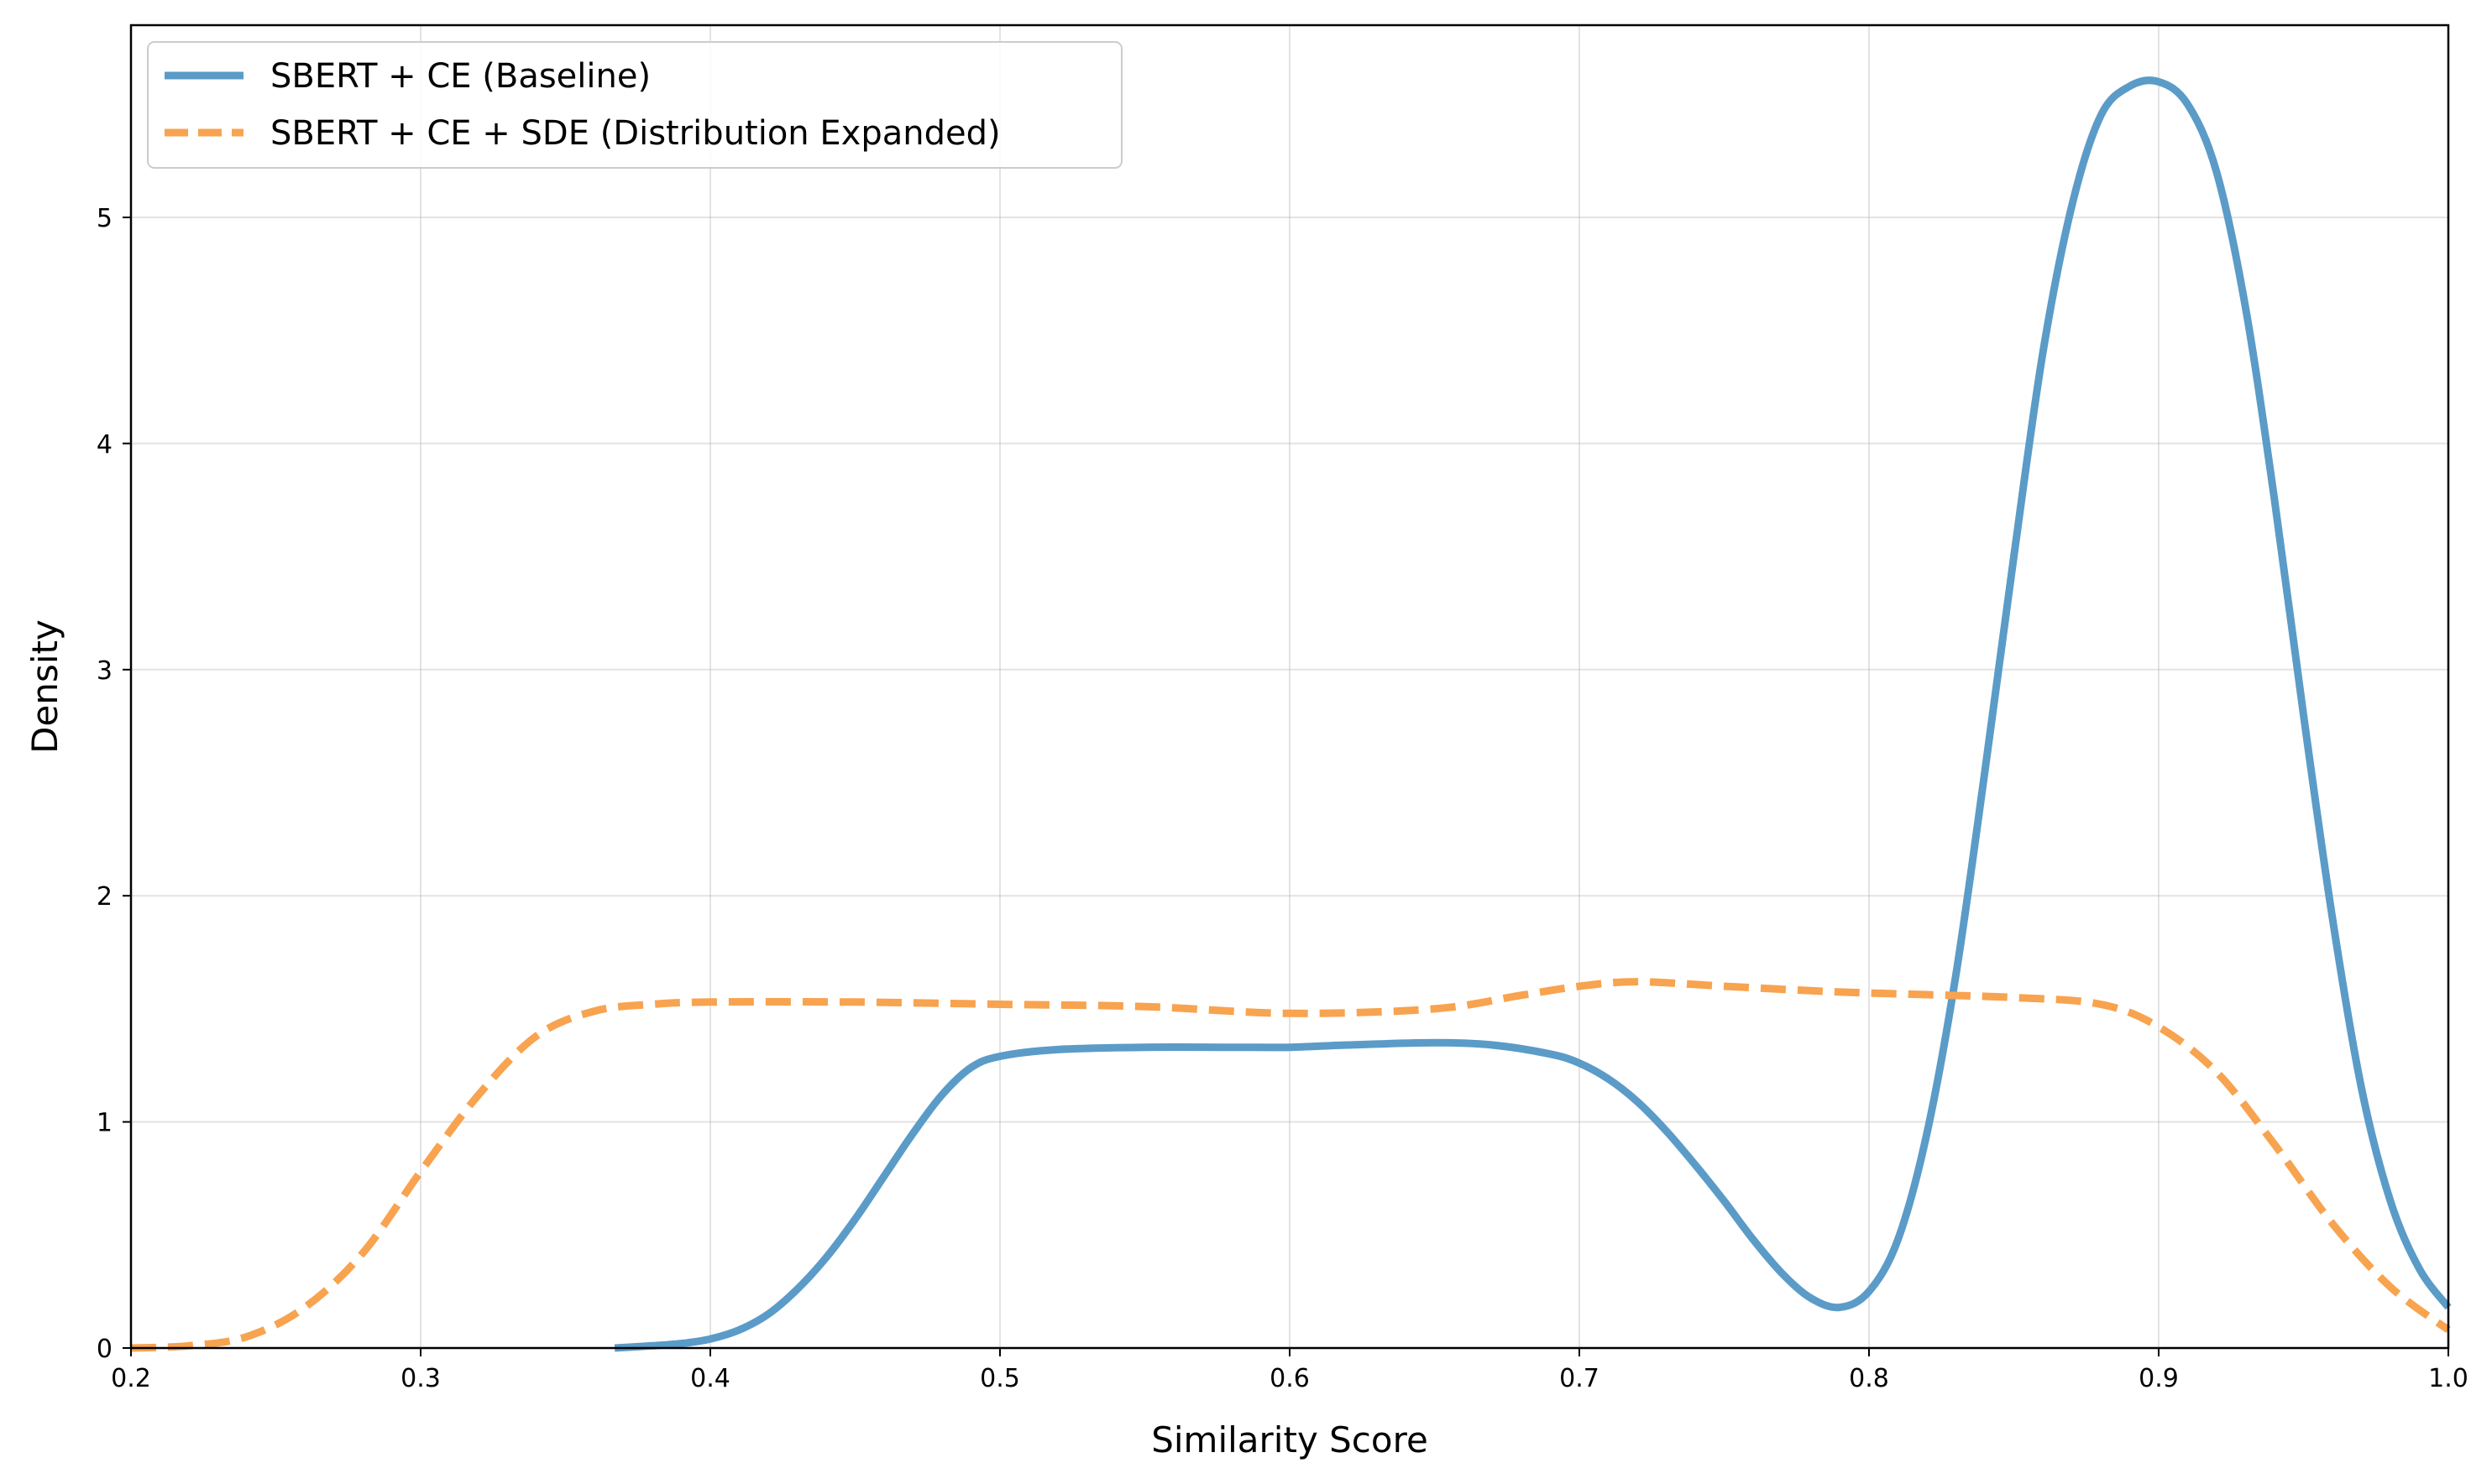 This screenshot has height=1484, width=2492. I want to click on x-tick-label: 0.2, so click(131, 1378).